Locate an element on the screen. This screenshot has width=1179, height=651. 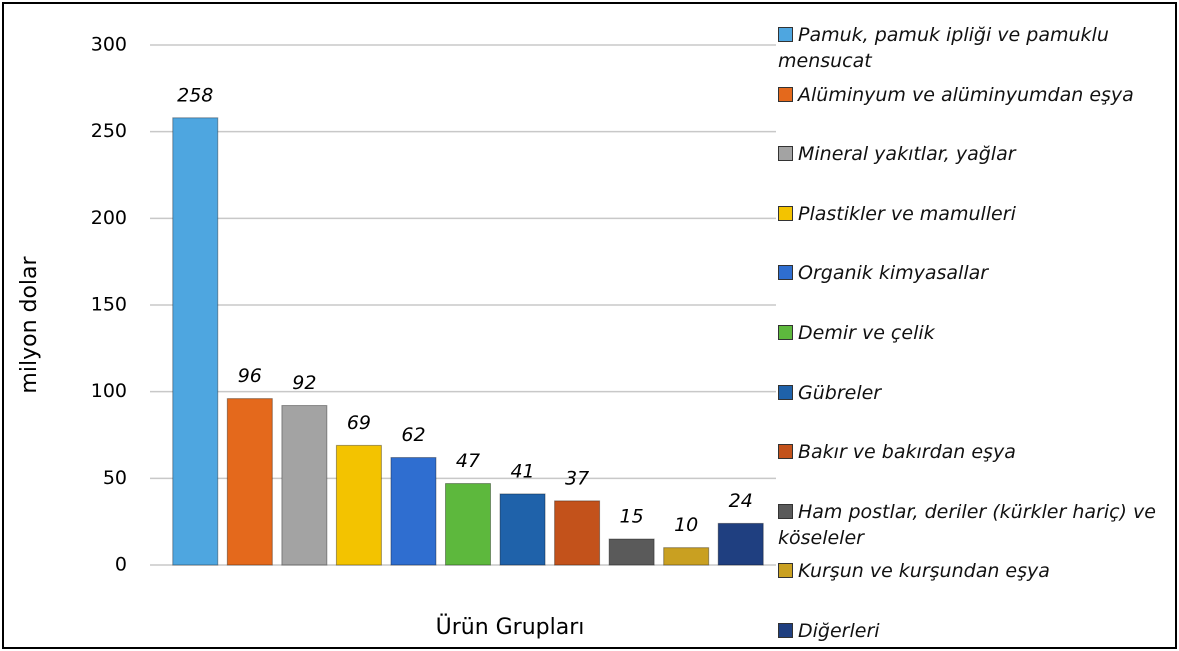
value-label: 47 is located at coordinates (468, 461).